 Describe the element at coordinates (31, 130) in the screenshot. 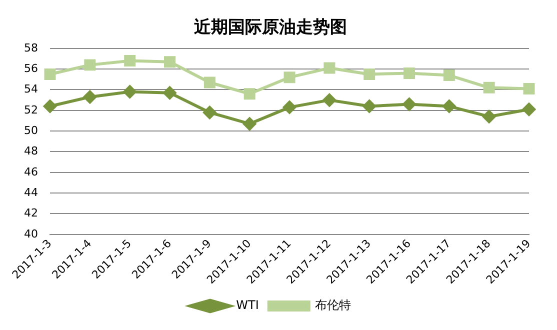

I see `y-tick-label: 50` at that location.